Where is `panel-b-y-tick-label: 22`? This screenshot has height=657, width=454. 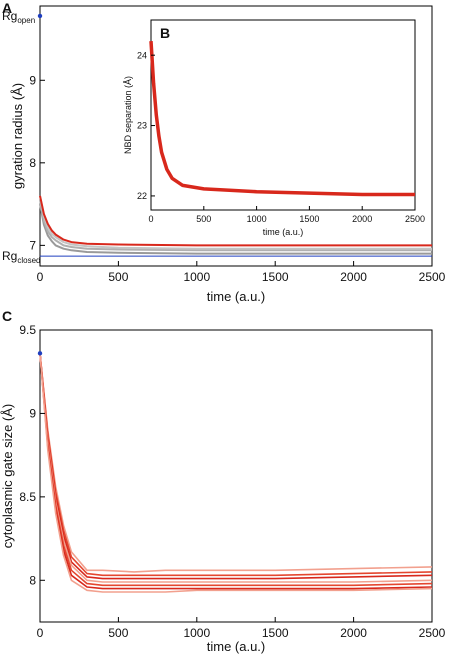 panel-b-y-tick-label: 22 is located at coordinates (142, 196).